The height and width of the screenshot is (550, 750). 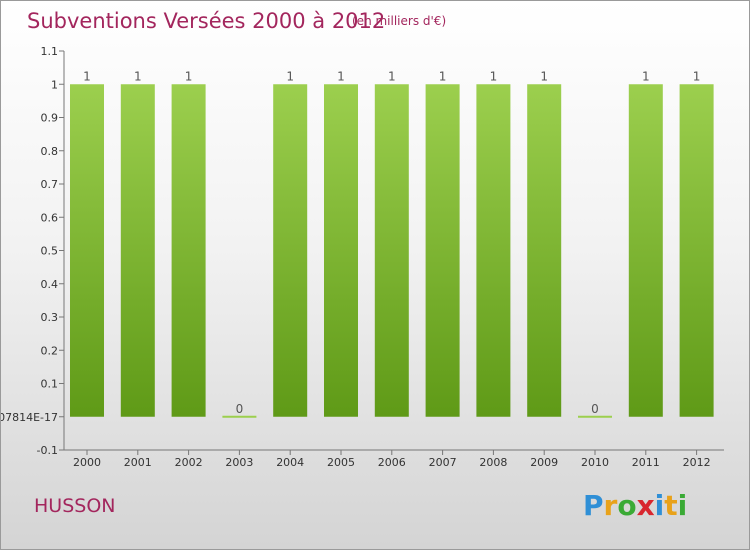 What do you see at coordinates (646, 76) in the screenshot?
I see `value-label-2011: 1` at bounding box center [646, 76].